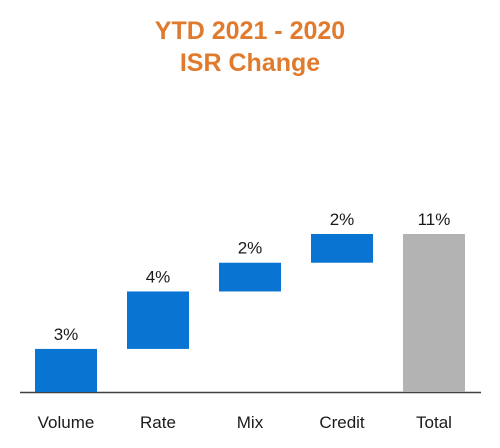 The height and width of the screenshot is (448, 500). I want to click on data-label-total: 11%, so click(434, 219).